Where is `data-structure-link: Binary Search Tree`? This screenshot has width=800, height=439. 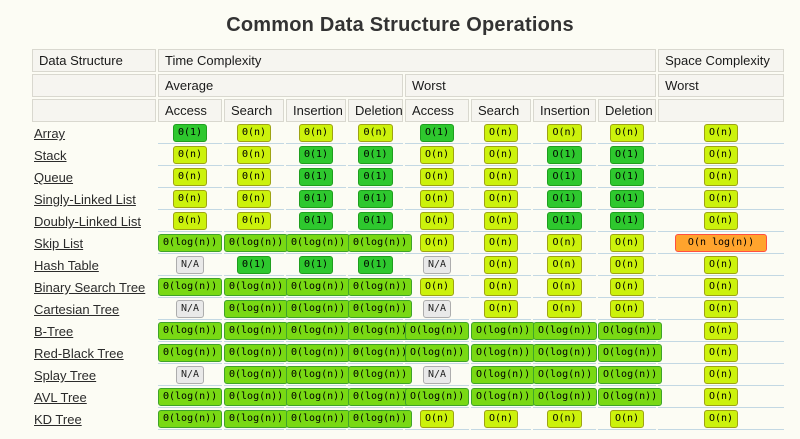 data-structure-link: Binary Search Tree is located at coordinates (90, 287).